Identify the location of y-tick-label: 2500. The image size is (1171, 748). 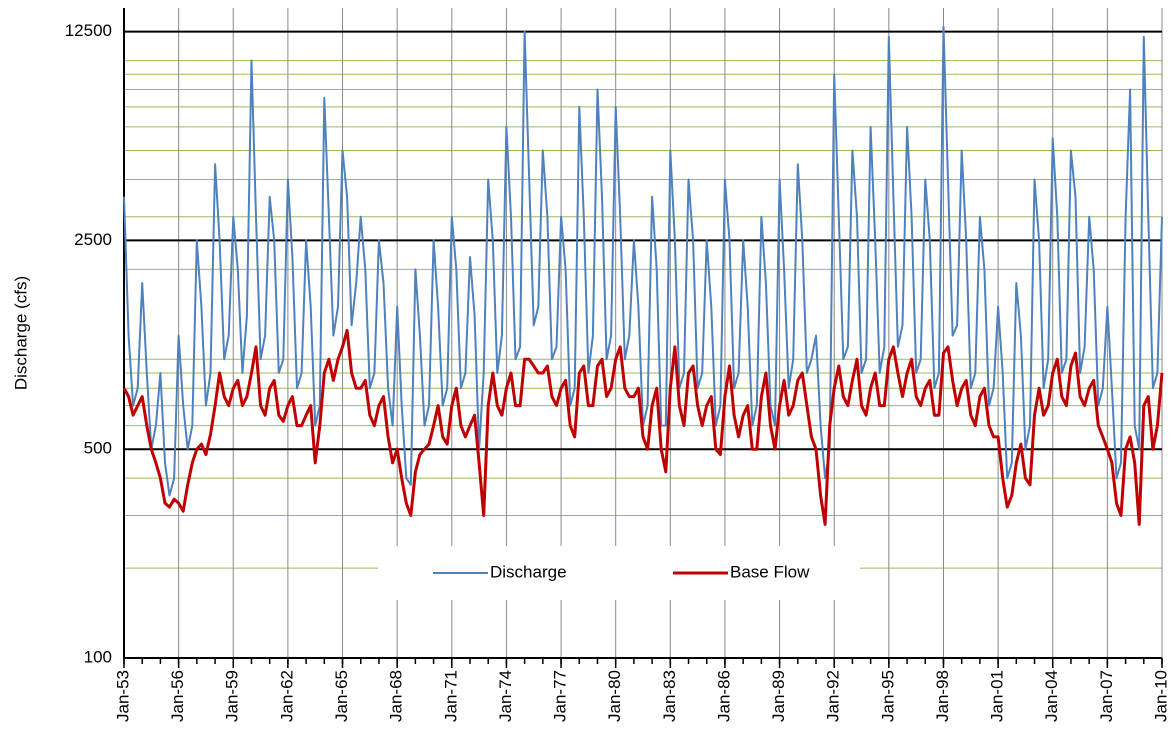
(93, 239).